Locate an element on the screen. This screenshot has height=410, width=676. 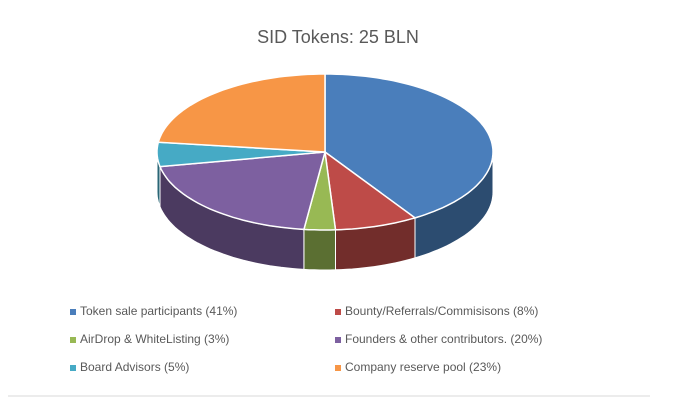
legend-label: Board Advisors (5%) is located at coordinates (134, 367).